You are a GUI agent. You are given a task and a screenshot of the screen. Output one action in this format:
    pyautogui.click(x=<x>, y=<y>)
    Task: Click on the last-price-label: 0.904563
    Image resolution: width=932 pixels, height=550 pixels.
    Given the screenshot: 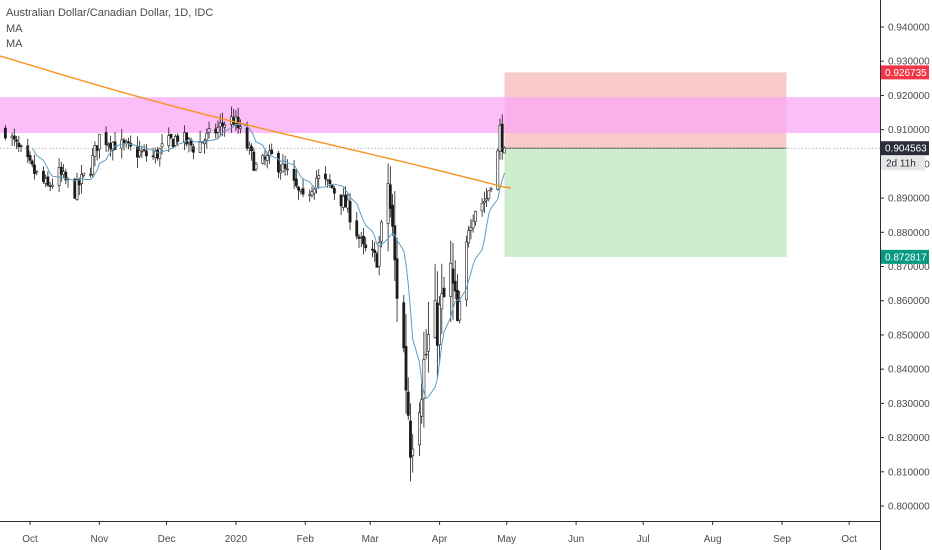 What is the action you would take?
    pyautogui.click(x=905, y=148)
    